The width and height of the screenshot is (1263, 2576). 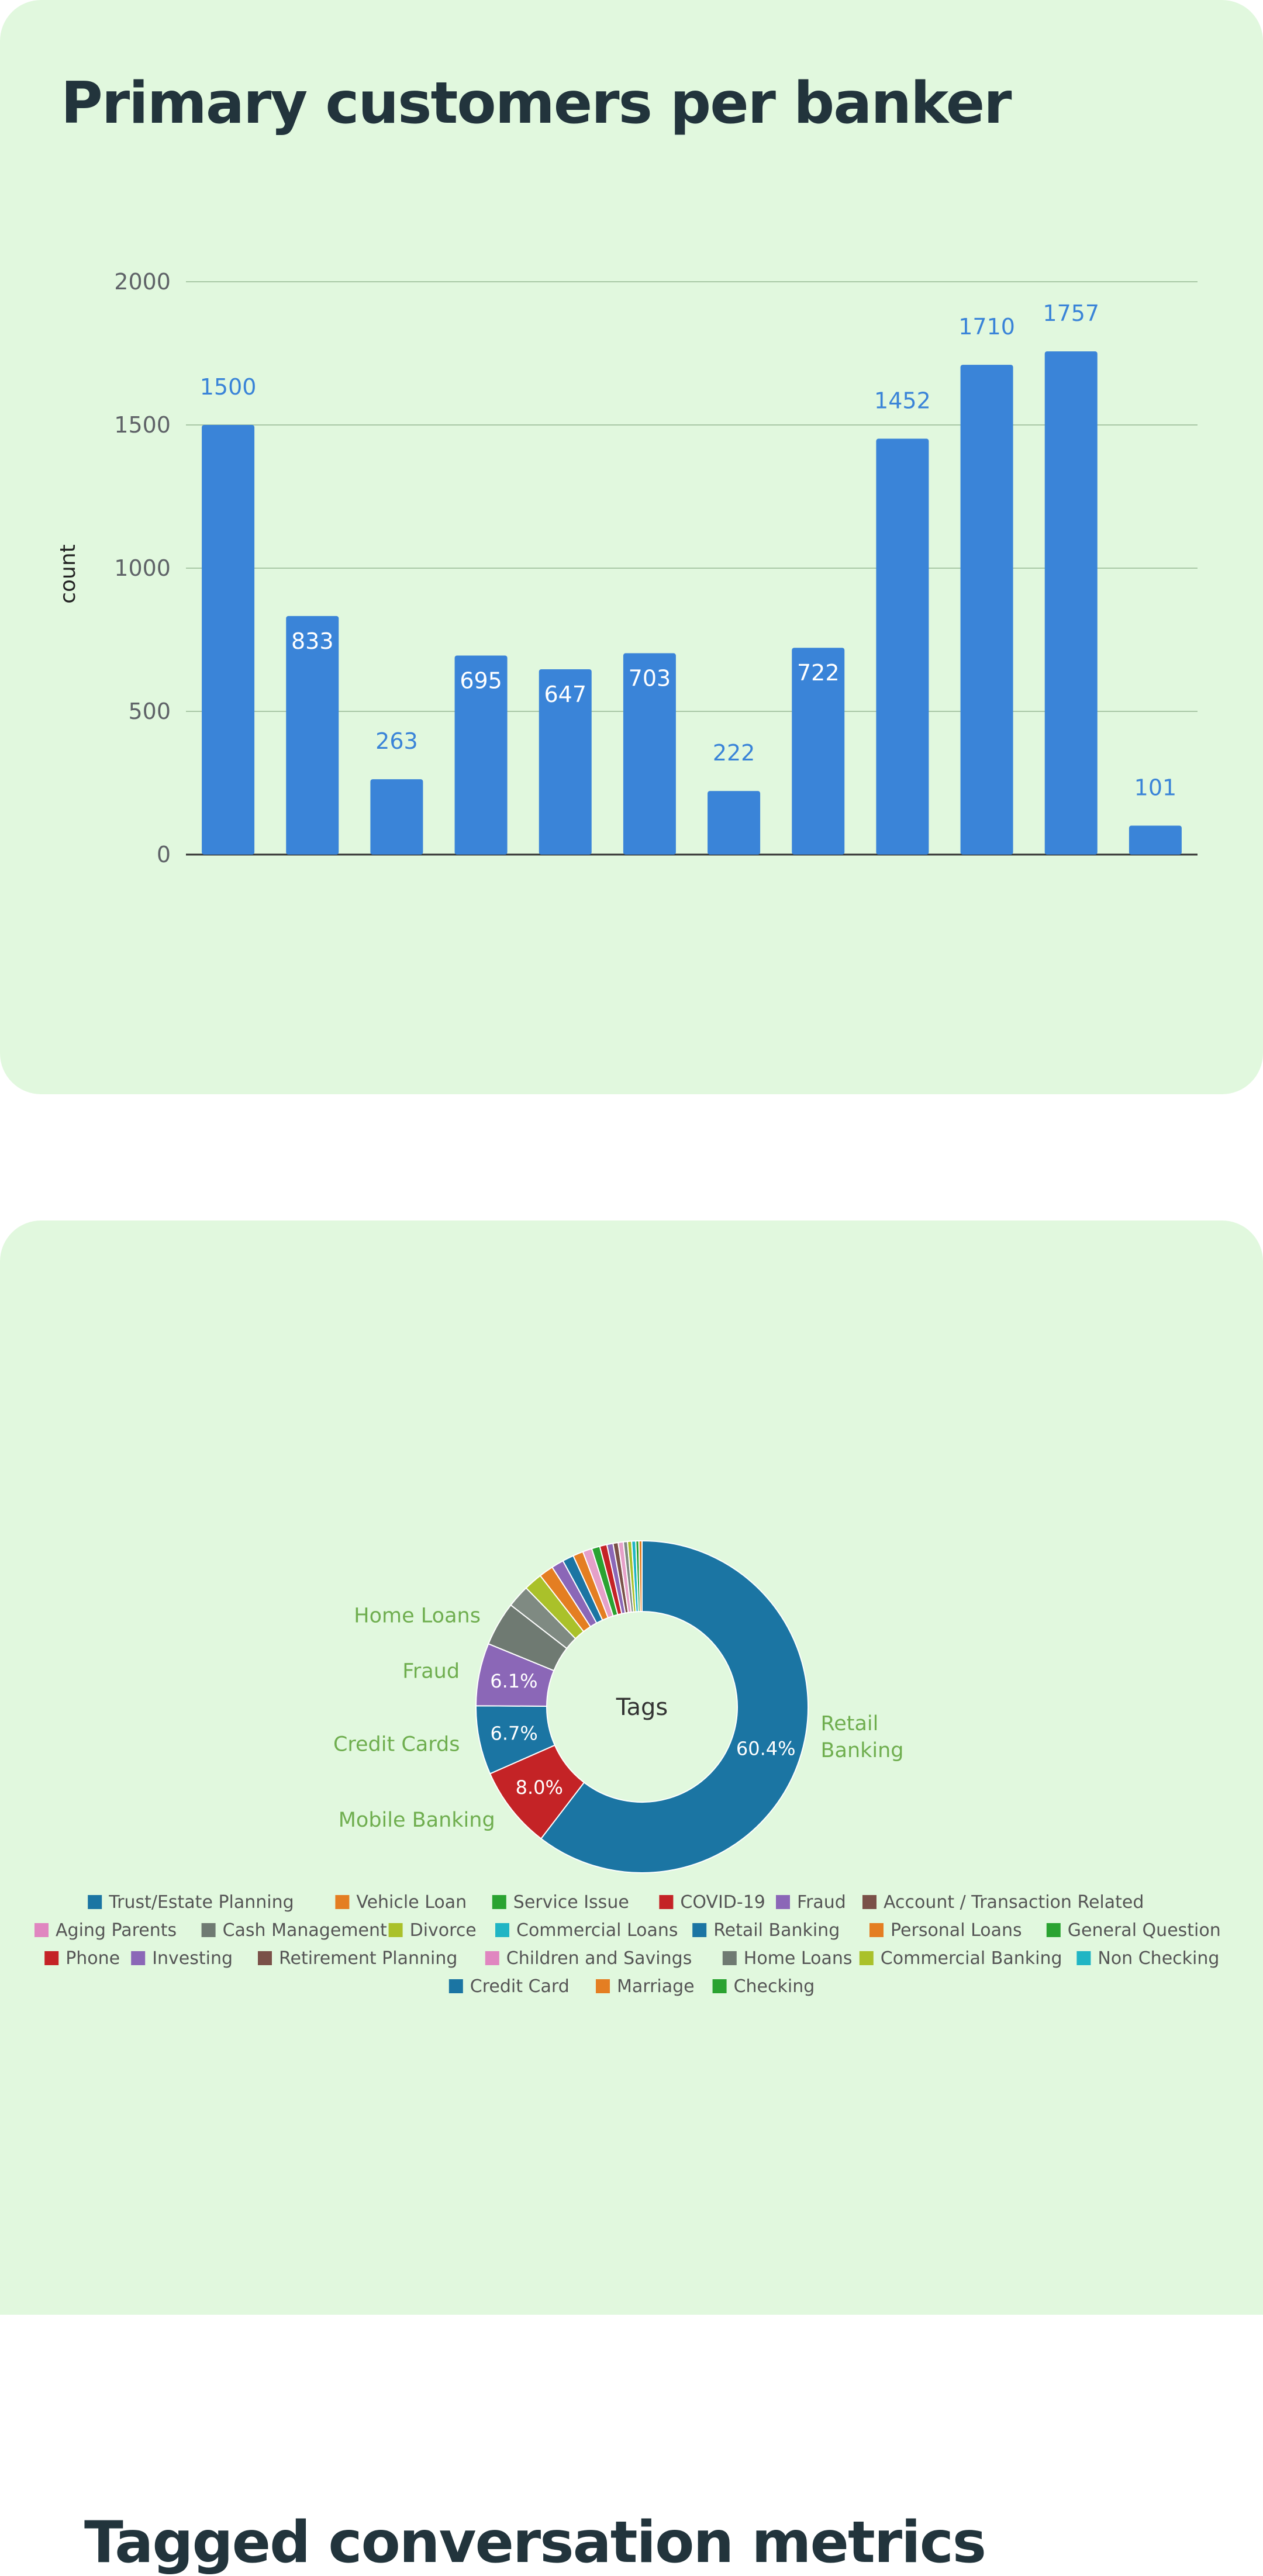 What do you see at coordinates (536, 104) in the screenshot?
I see `bar-chart-title: Primary customers per banker` at bounding box center [536, 104].